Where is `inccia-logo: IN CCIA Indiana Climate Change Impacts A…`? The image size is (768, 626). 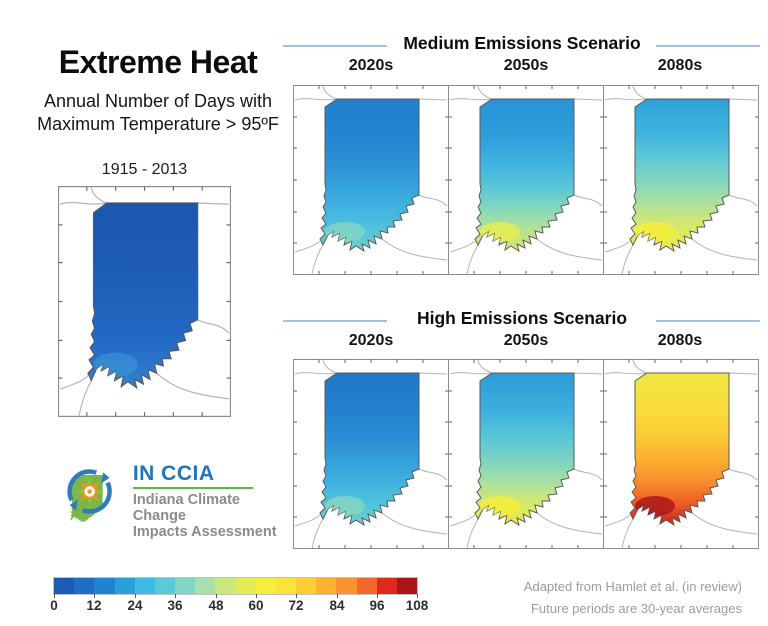
inccia-logo: IN CCIA Indiana Climate Change Impacts A… is located at coordinates (171, 500).